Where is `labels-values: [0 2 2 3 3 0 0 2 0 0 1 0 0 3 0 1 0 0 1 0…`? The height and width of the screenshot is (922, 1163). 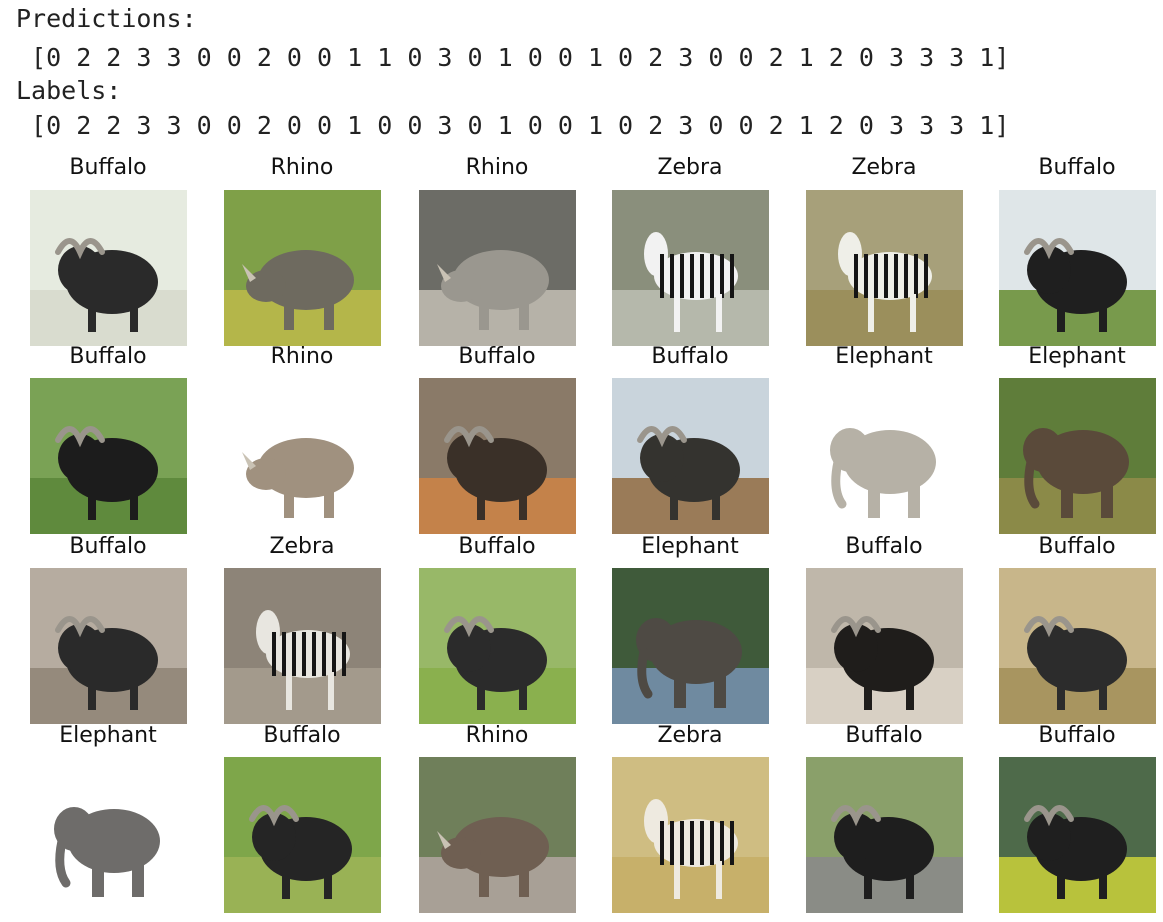 labels-values: [0 2 2 3 3 0 0 2 0 0 1 0 0 3 0 1 0 0 1 0… is located at coordinates (513, 125).